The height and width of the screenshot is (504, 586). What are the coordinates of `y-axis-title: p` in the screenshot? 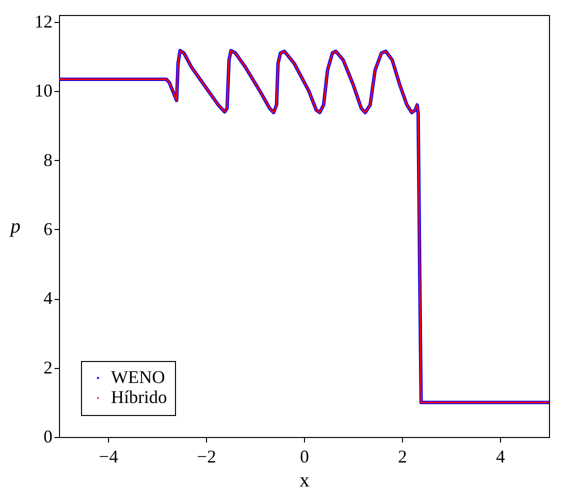 It's located at (14, 227).